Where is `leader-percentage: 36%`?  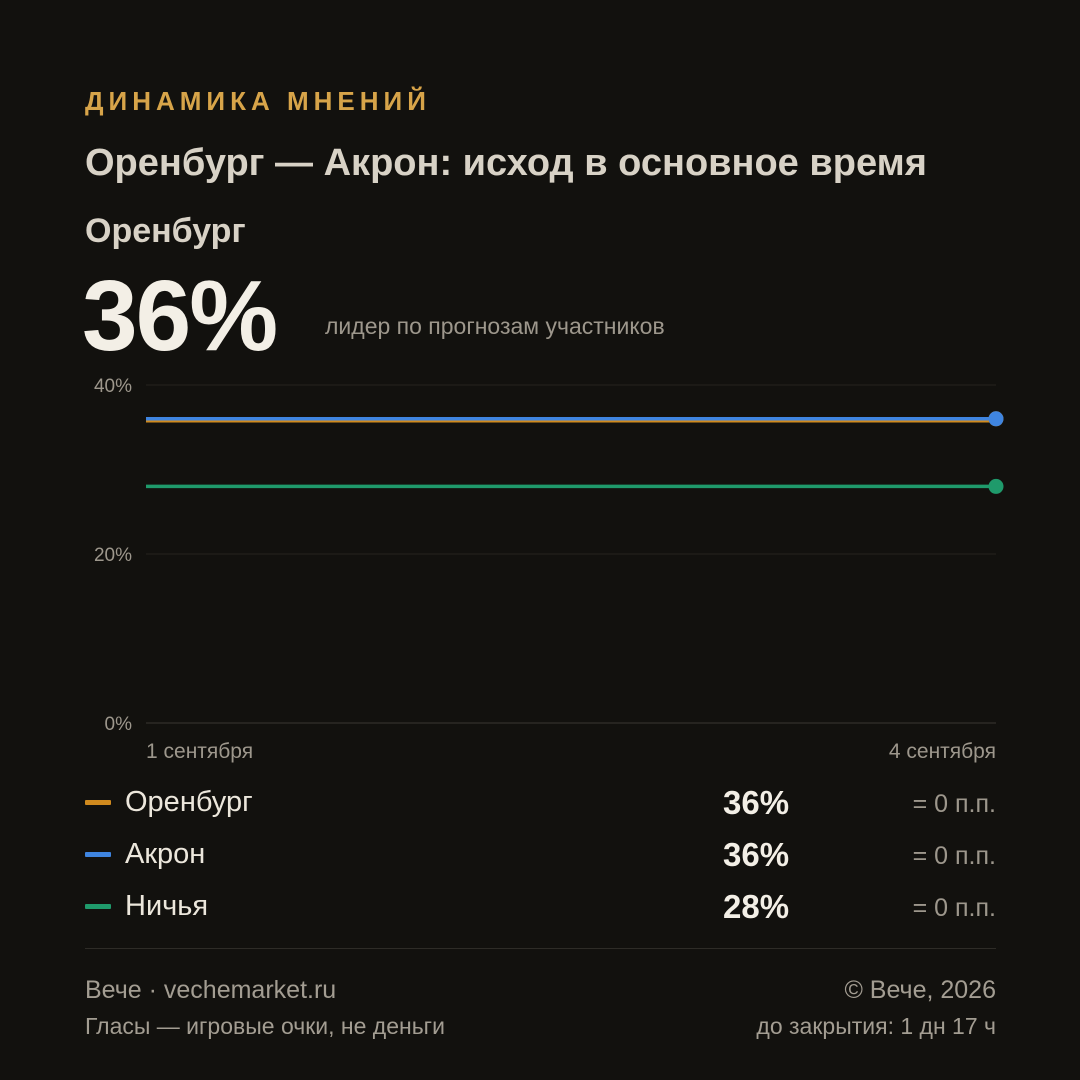
leader-percentage: 36% is located at coordinates (180, 316).